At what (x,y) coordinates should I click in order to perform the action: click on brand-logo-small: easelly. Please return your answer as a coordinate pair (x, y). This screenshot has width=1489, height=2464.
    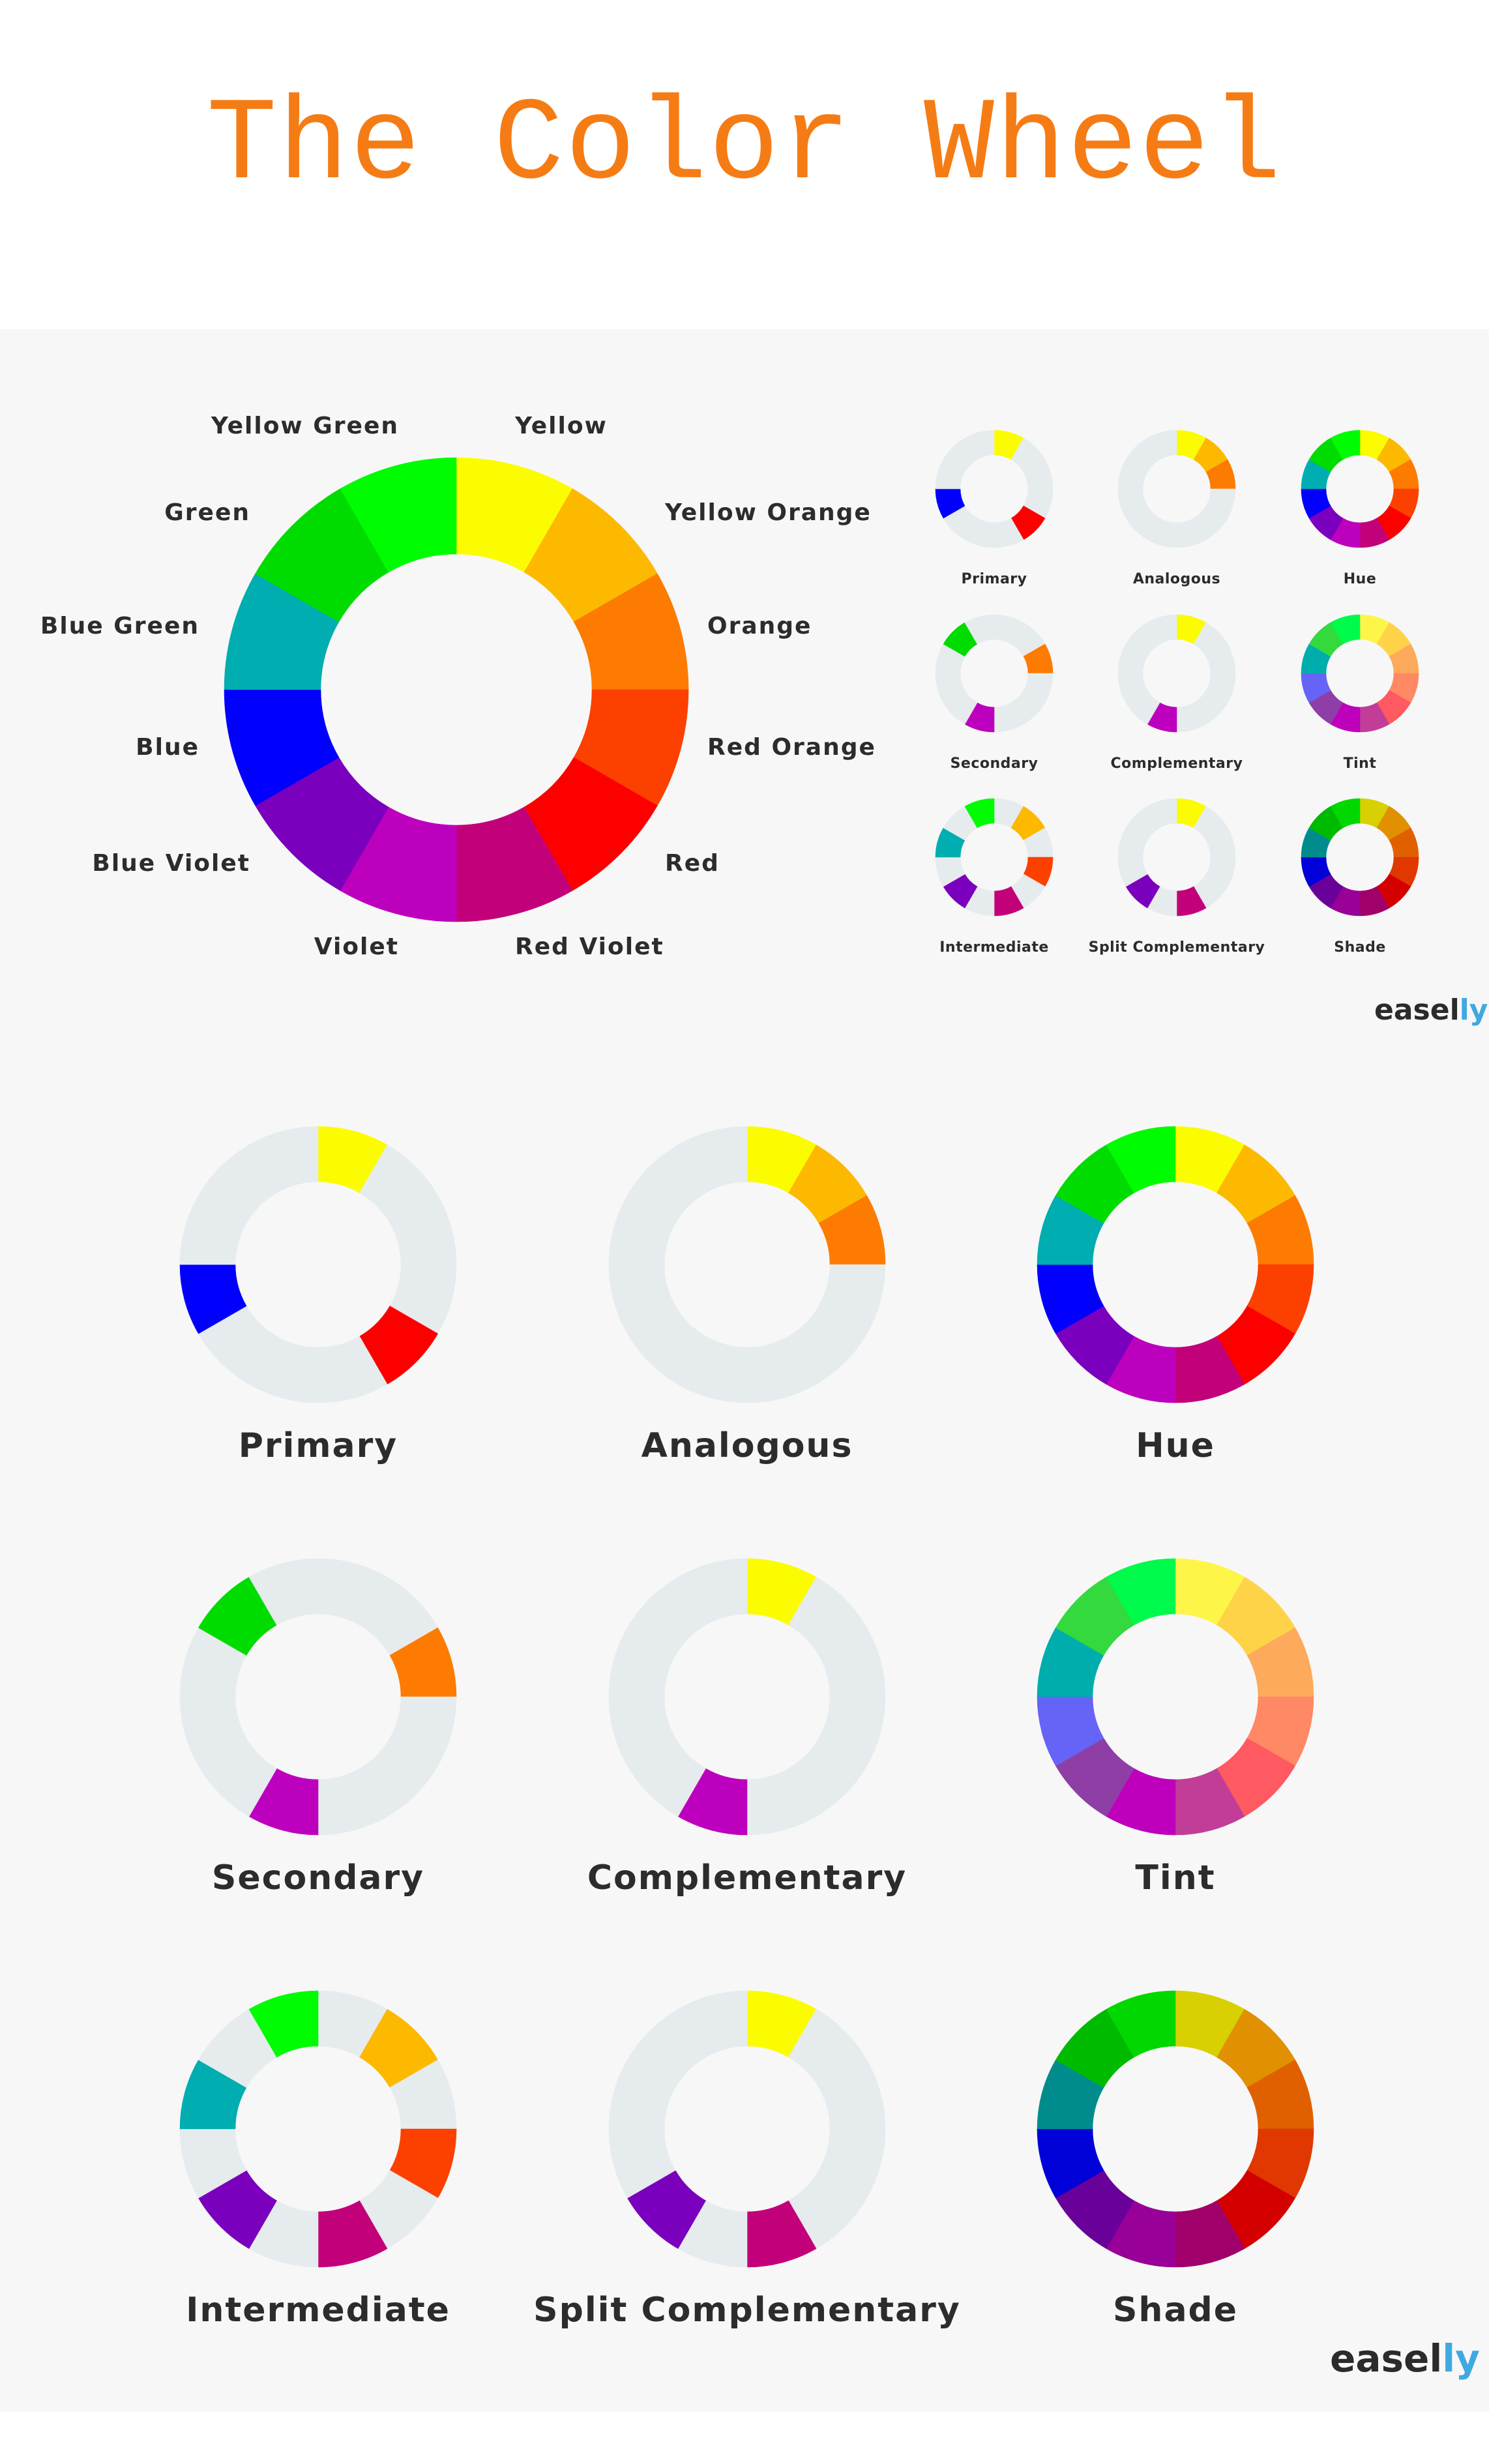
    Looking at the image, I should click on (1431, 1010).